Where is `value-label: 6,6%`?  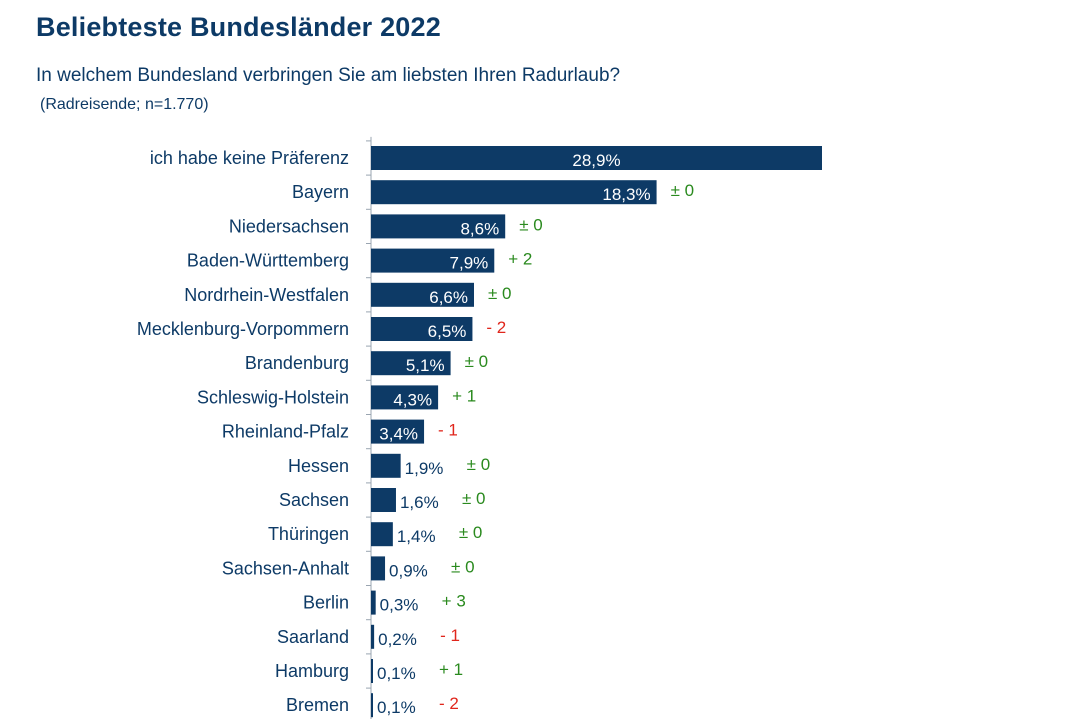
value-label: 6,6% is located at coordinates (448, 297).